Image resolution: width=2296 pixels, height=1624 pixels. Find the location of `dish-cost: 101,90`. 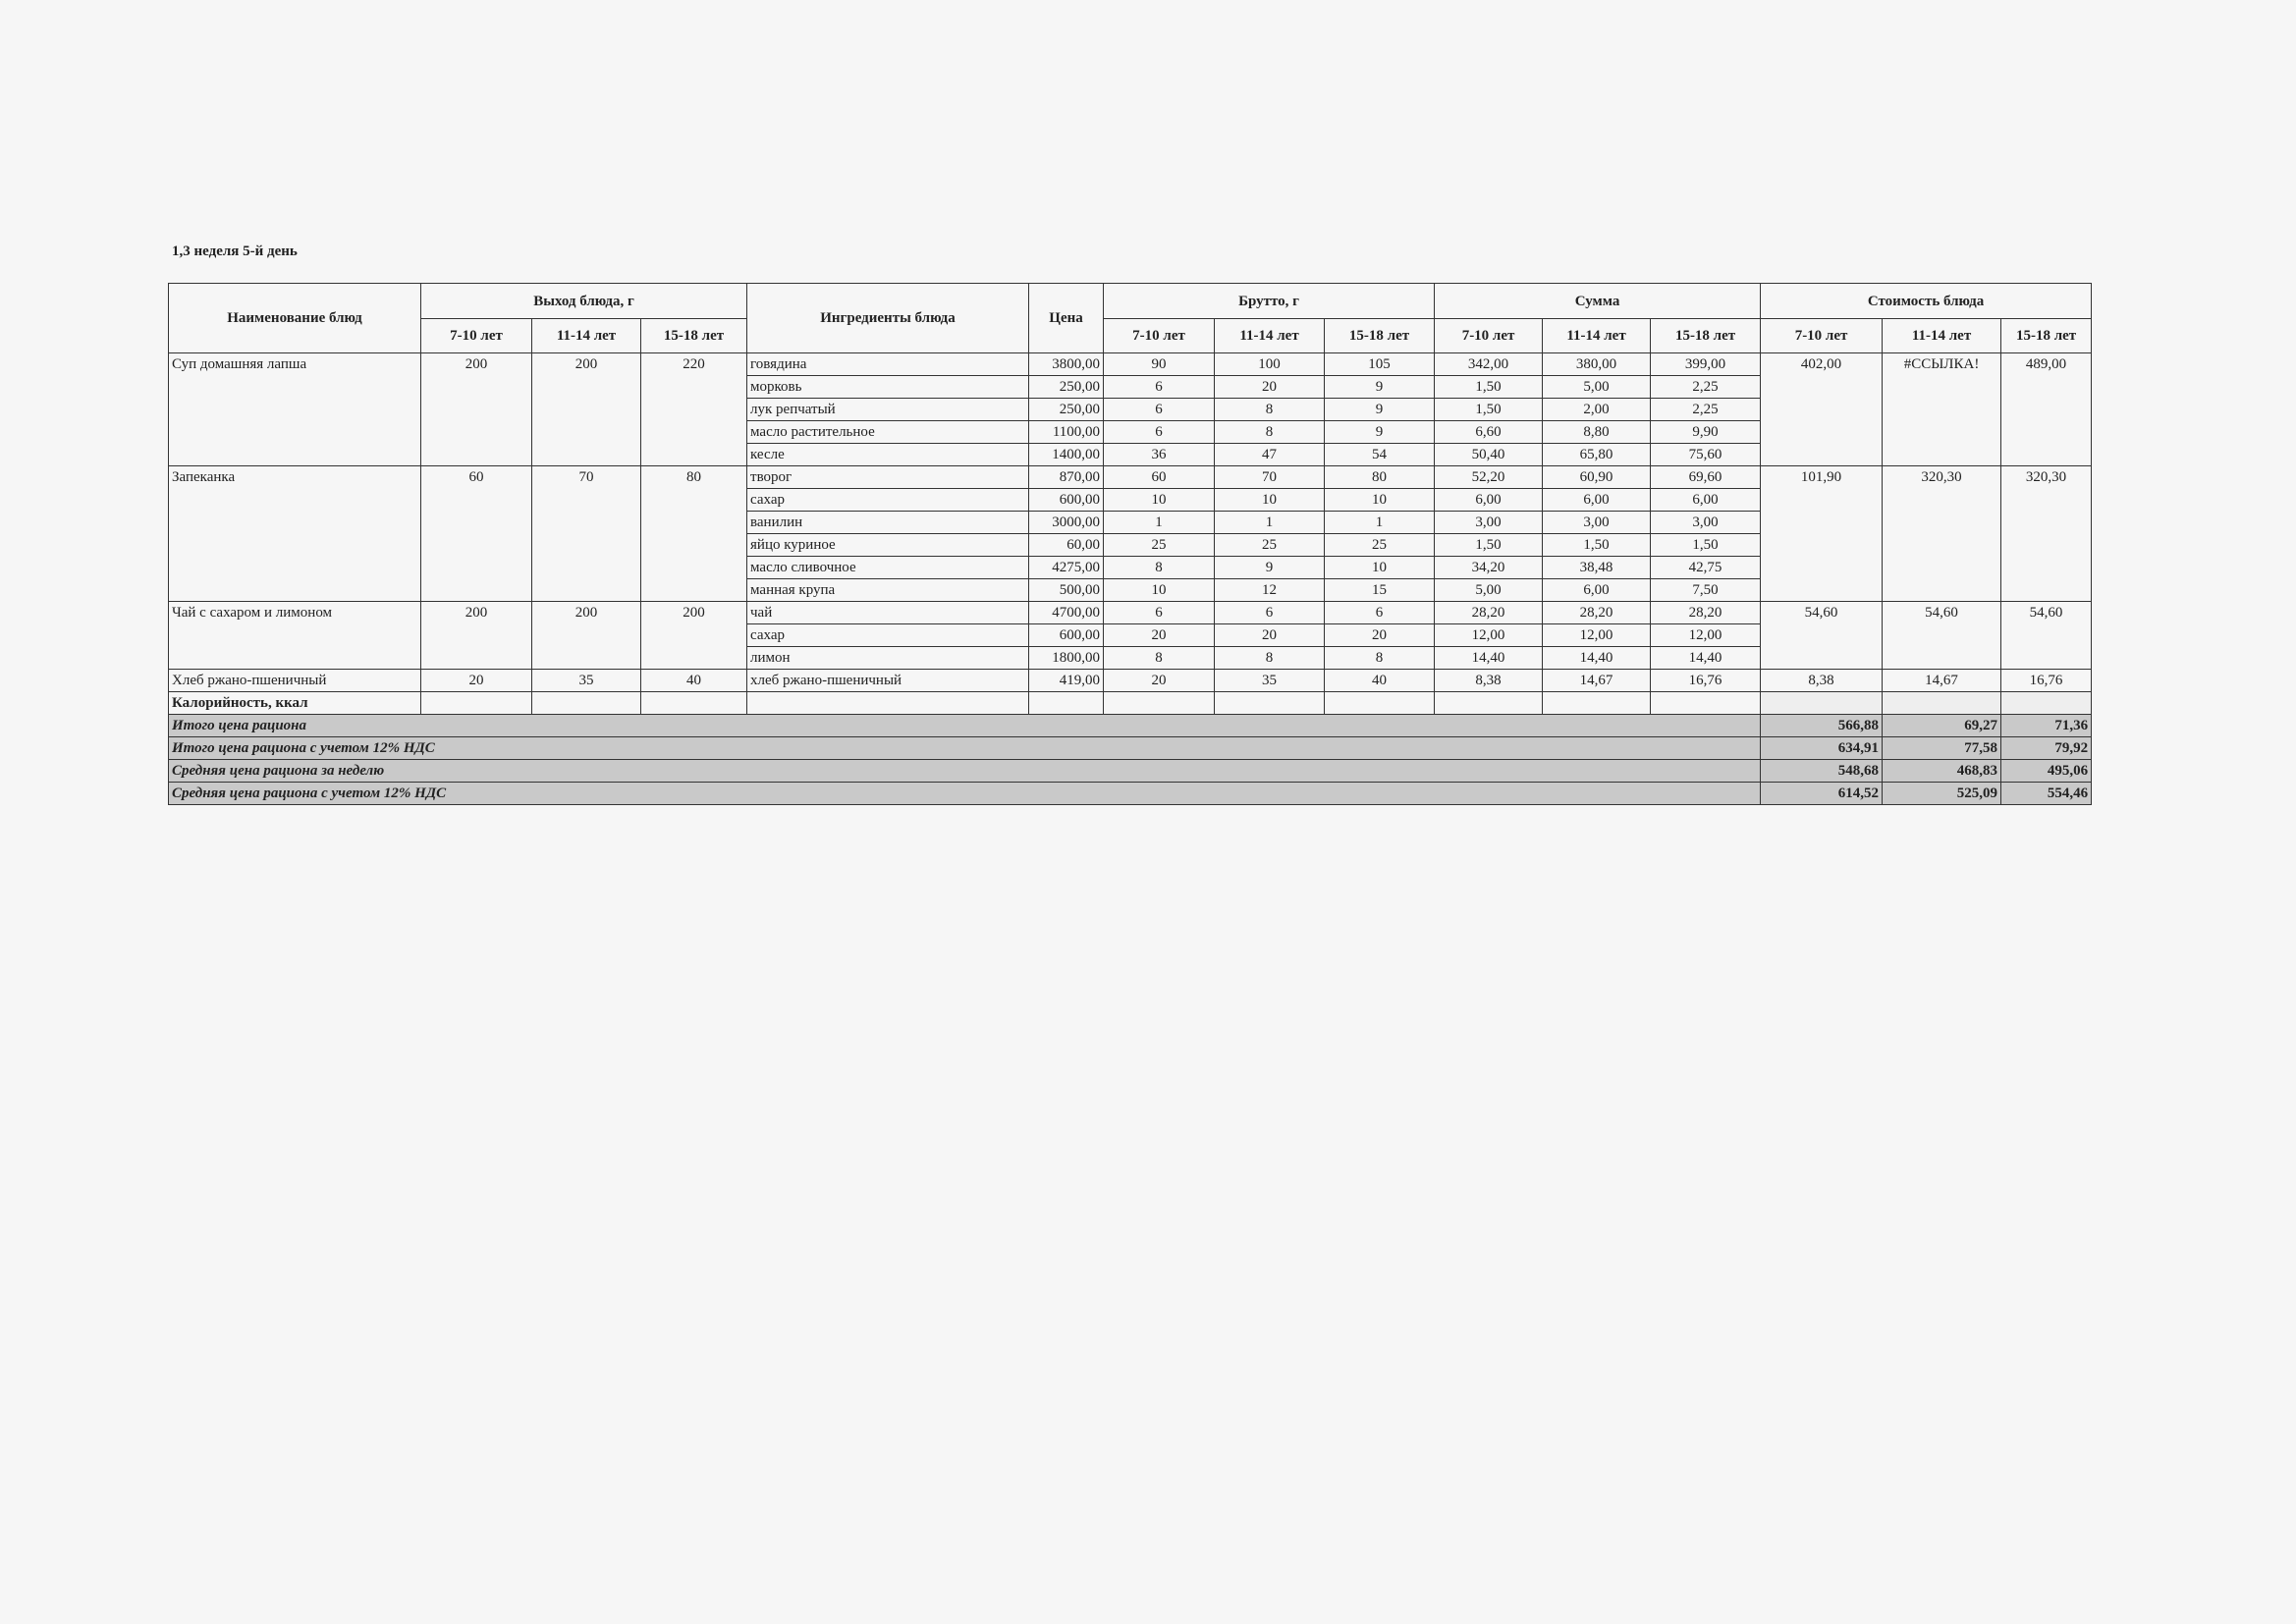

dish-cost: 101,90 is located at coordinates (1822, 533).